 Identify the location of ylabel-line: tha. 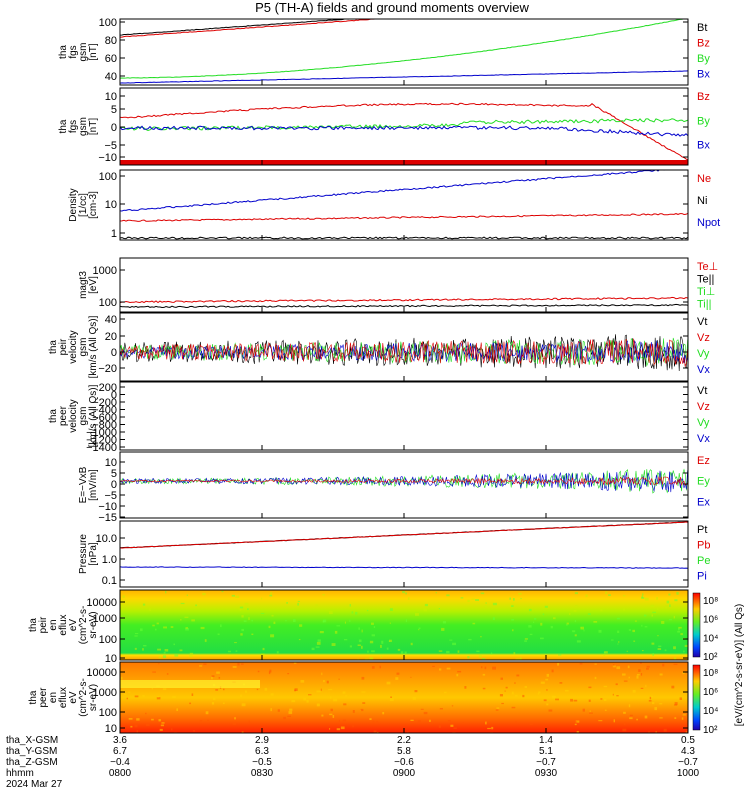
(33, 697).